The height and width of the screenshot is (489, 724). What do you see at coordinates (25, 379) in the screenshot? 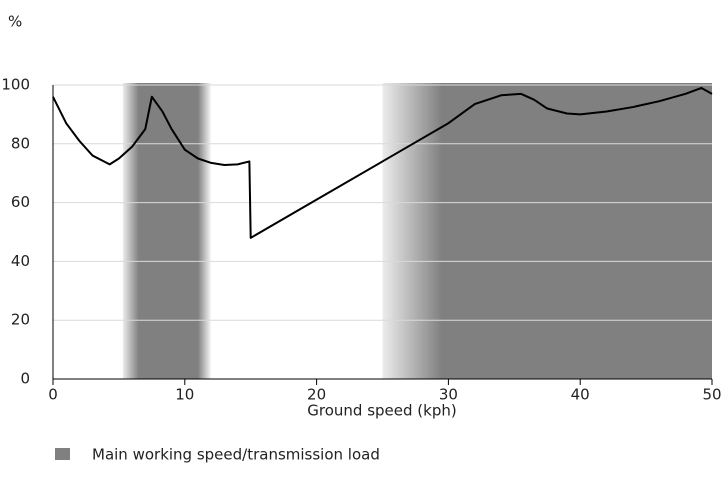
I see `y-tick-label: 0` at bounding box center [25, 379].